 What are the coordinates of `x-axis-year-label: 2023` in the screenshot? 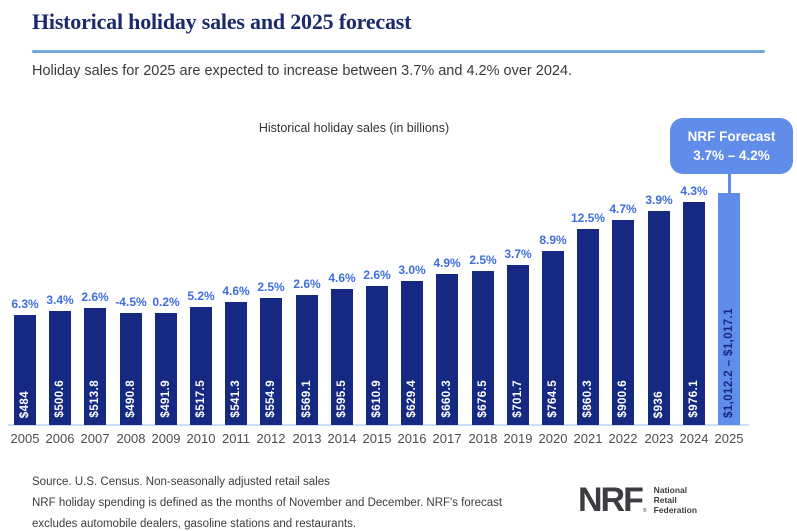 It's located at (659, 438).